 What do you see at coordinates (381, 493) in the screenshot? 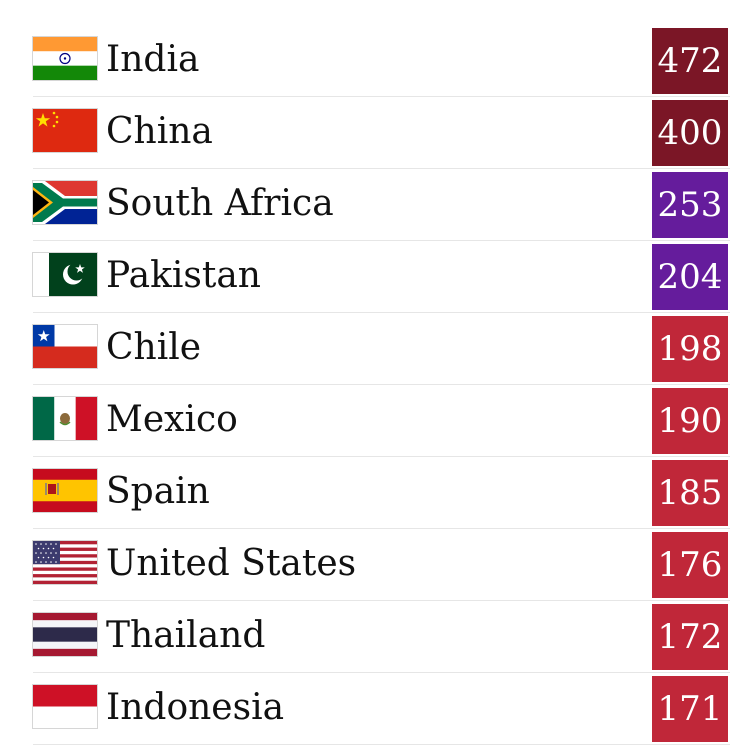
I see `list-item: Spain 185` at bounding box center [381, 493].